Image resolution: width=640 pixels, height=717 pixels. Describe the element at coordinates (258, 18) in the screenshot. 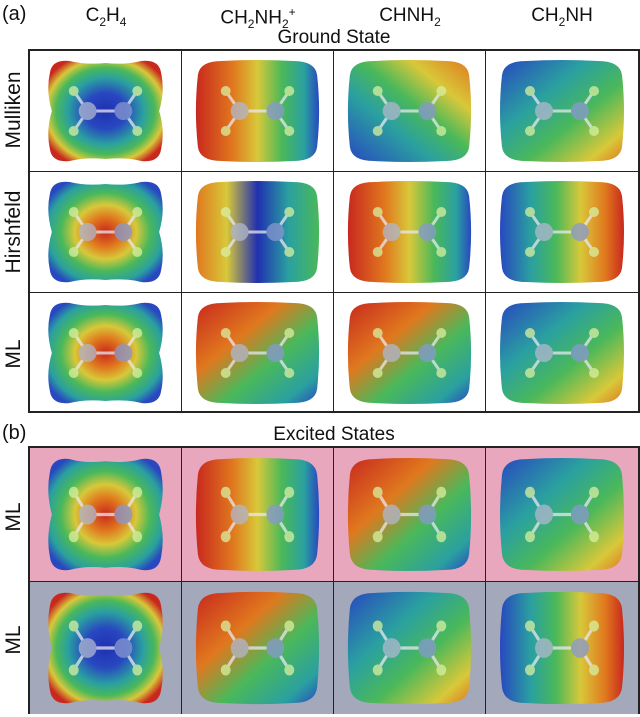

I see `column-header-ch2nh2-plus: CH2NH2+` at that location.